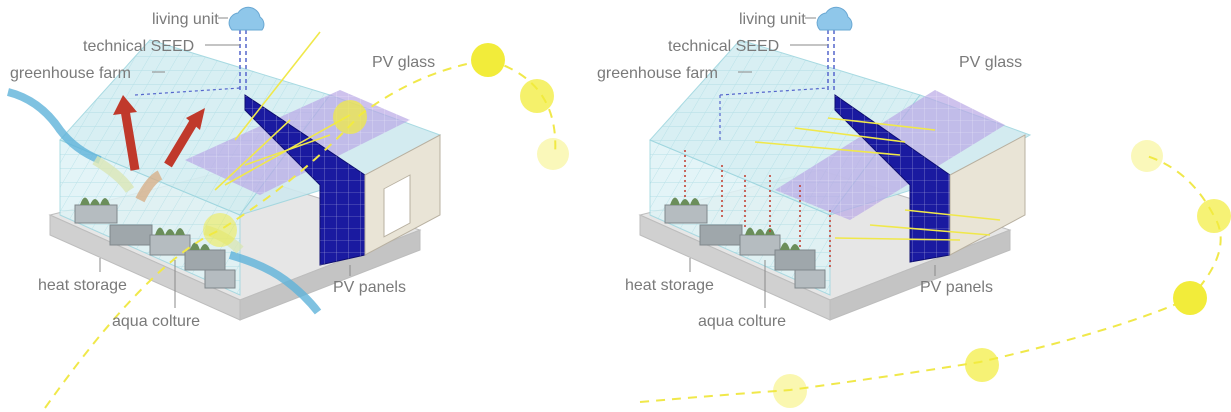 Image resolution: width=1231 pixels, height=412 pixels. I want to click on warm-air-arrow, so click(149, 186).